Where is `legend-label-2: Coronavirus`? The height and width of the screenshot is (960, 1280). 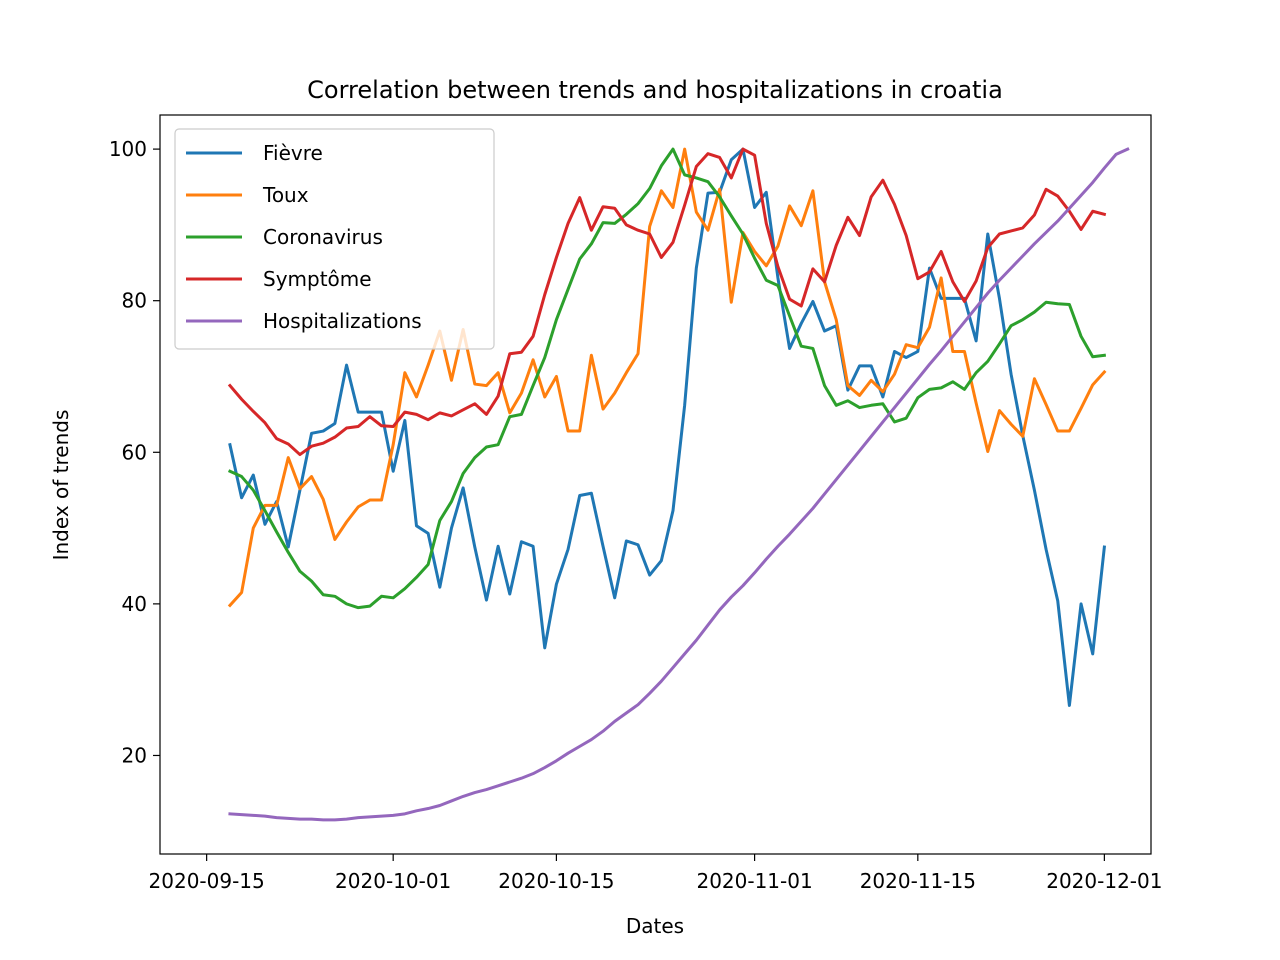 legend-label-2: Coronavirus is located at coordinates (323, 237).